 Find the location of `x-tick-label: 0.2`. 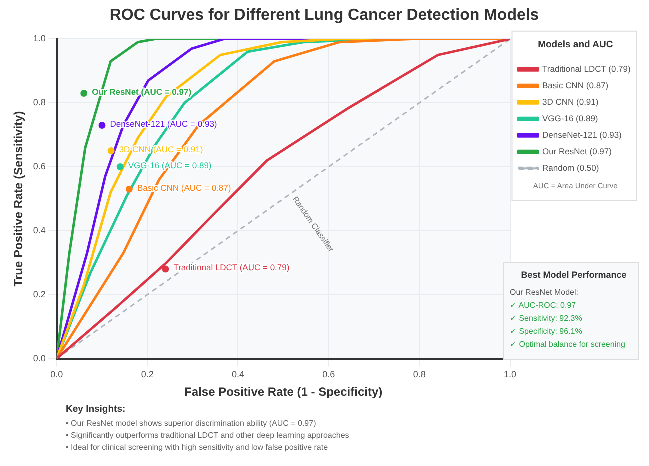

x-tick-label: 0.2 is located at coordinates (147, 375).